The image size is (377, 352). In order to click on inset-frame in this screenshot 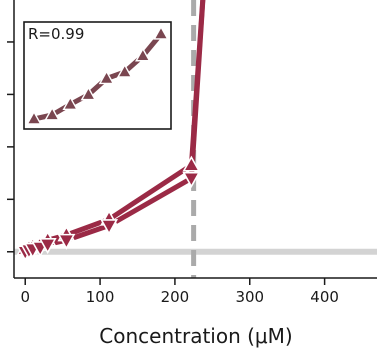, I will do `click(97, 75)`.